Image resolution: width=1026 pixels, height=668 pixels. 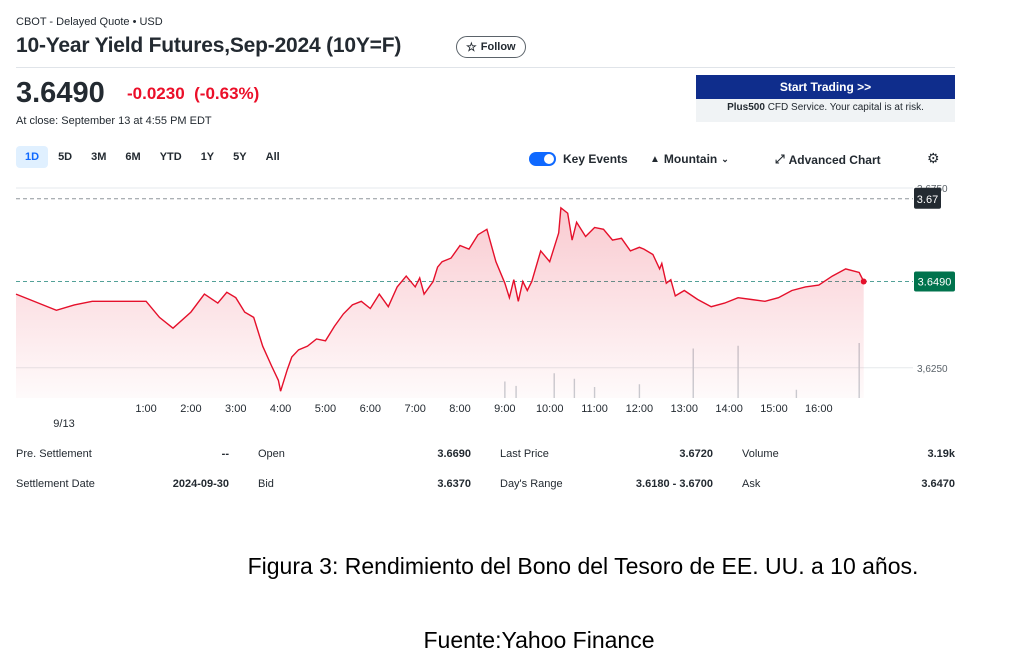 I want to click on stat-label: Volume, so click(x=760, y=454).